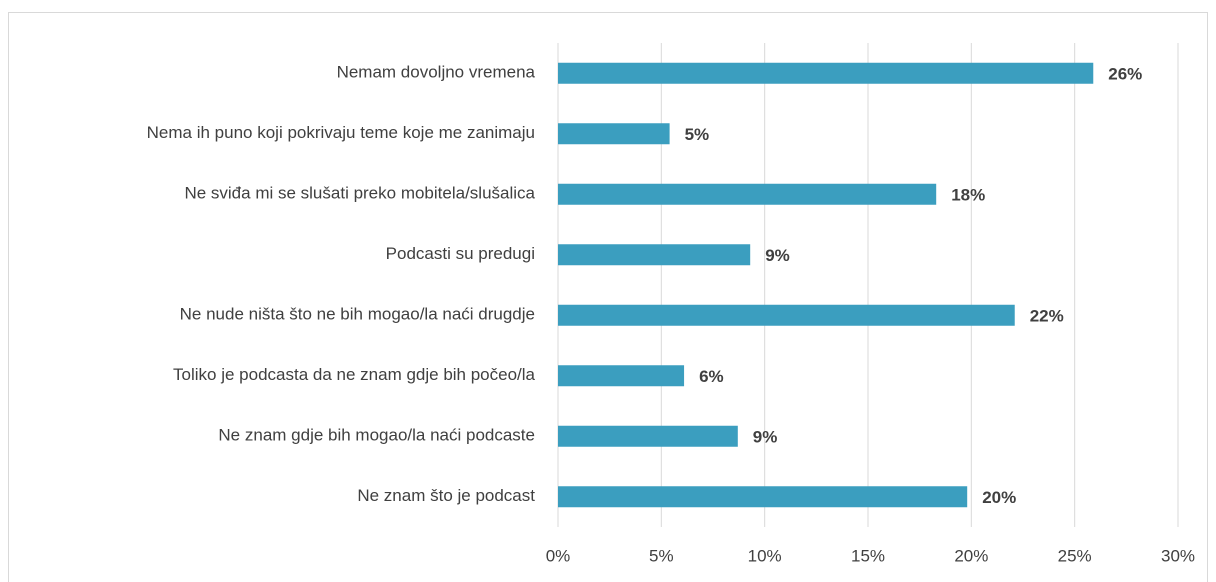  I want to click on x-tick-label: 30%, so click(1178, 555).